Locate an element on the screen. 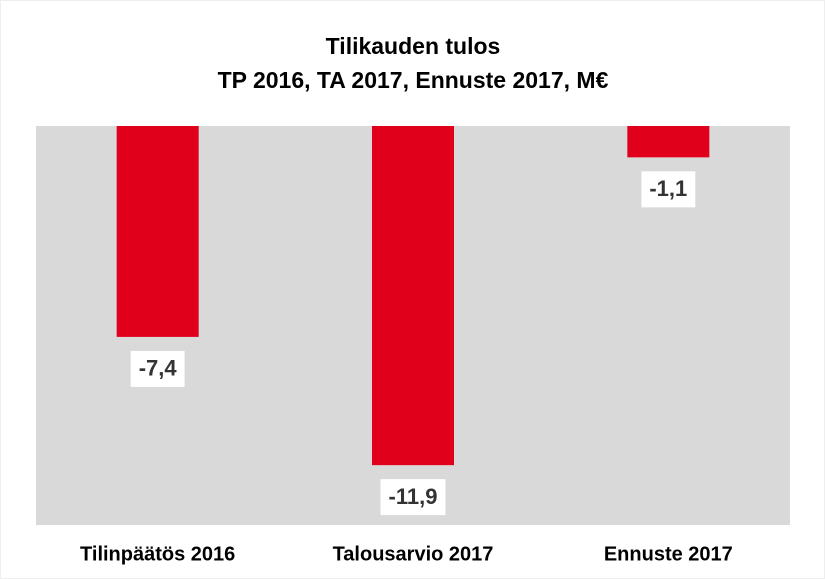 The height and width of the screenshot is (579, 825). value-label: -1,1 is located at coordinates (668, 188).